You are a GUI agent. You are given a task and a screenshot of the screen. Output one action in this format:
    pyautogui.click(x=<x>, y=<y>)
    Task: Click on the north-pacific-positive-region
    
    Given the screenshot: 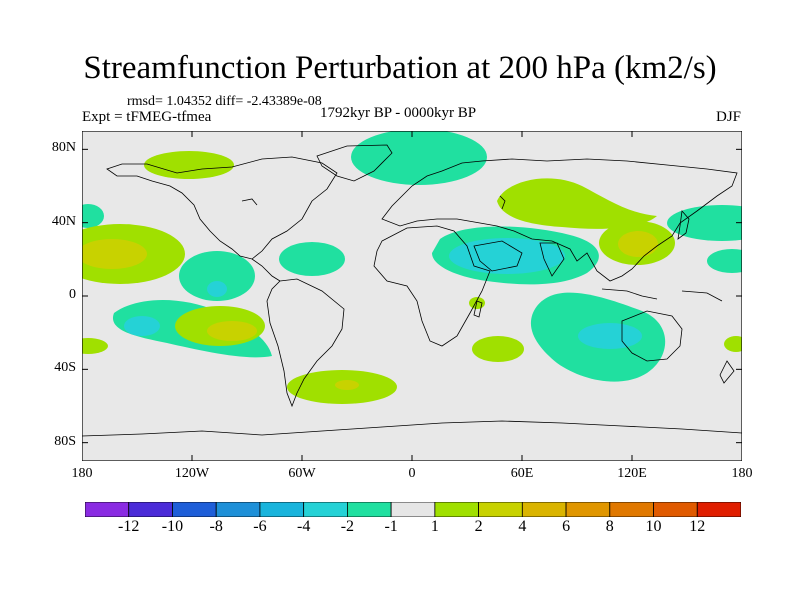 What is the action you would take?
    pyautogui.click(x=189, y=165)
    